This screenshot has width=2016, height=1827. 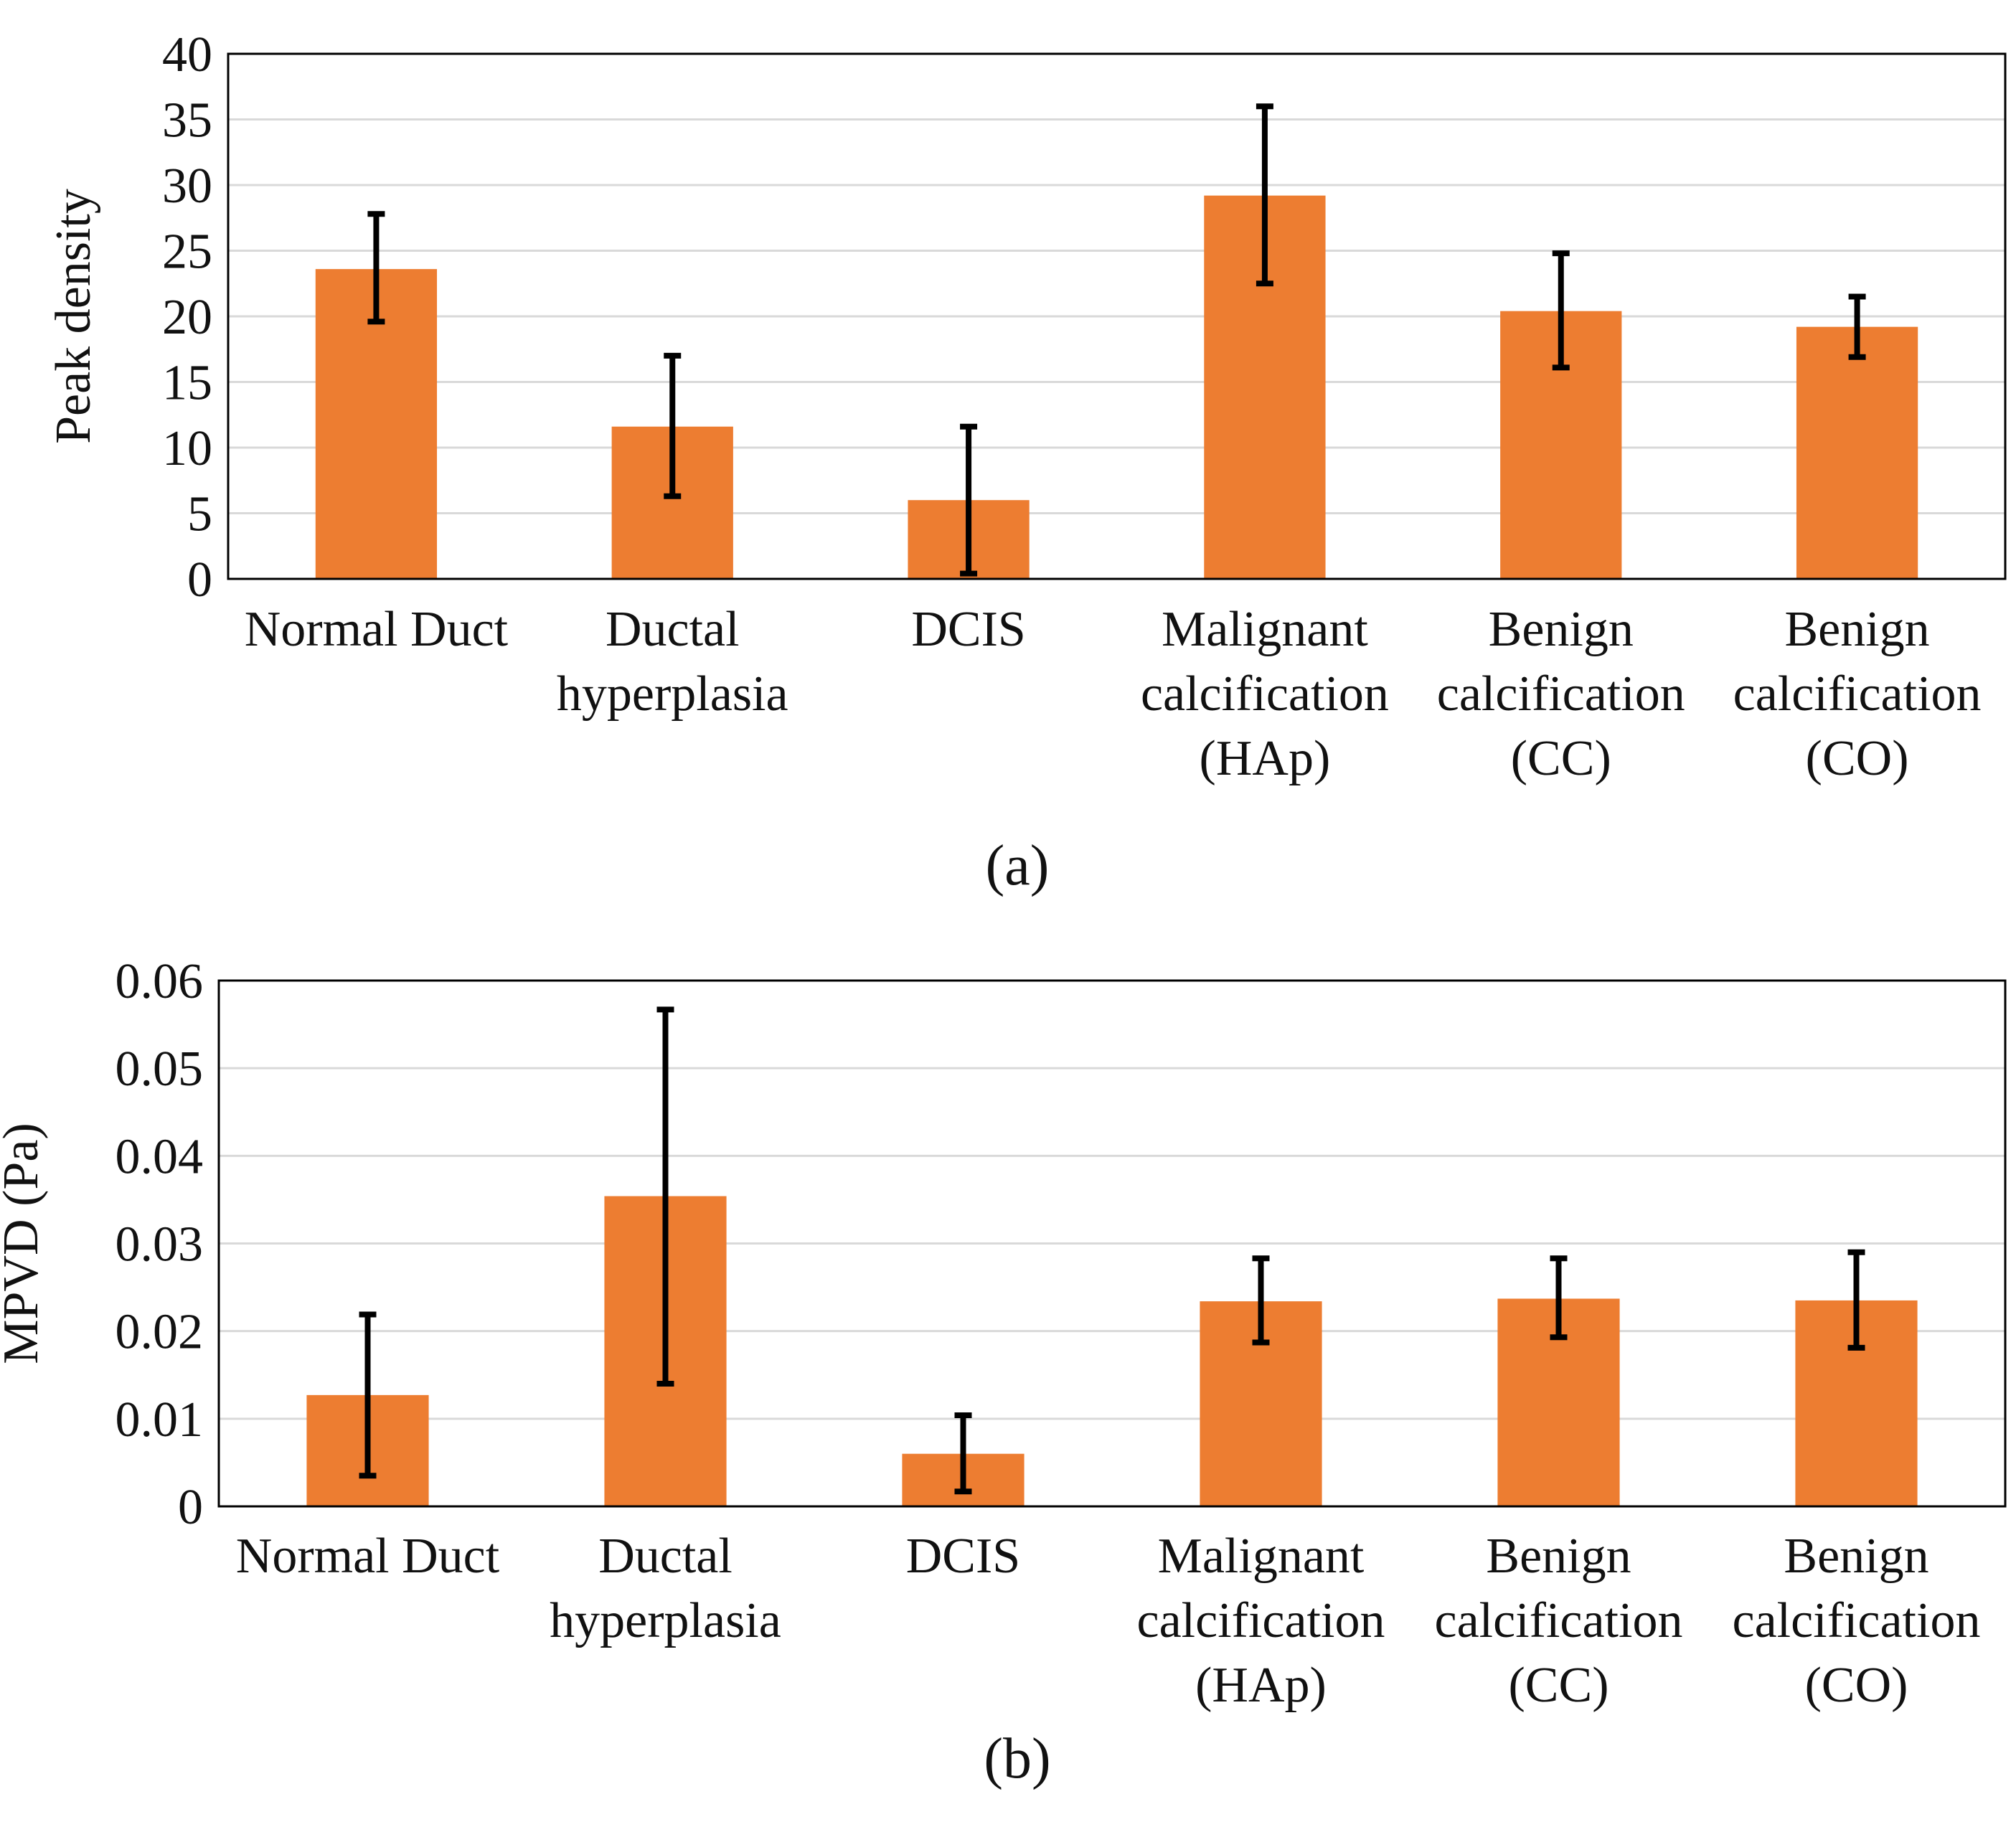 I want to click on bar, so click(x=1857, y=452).